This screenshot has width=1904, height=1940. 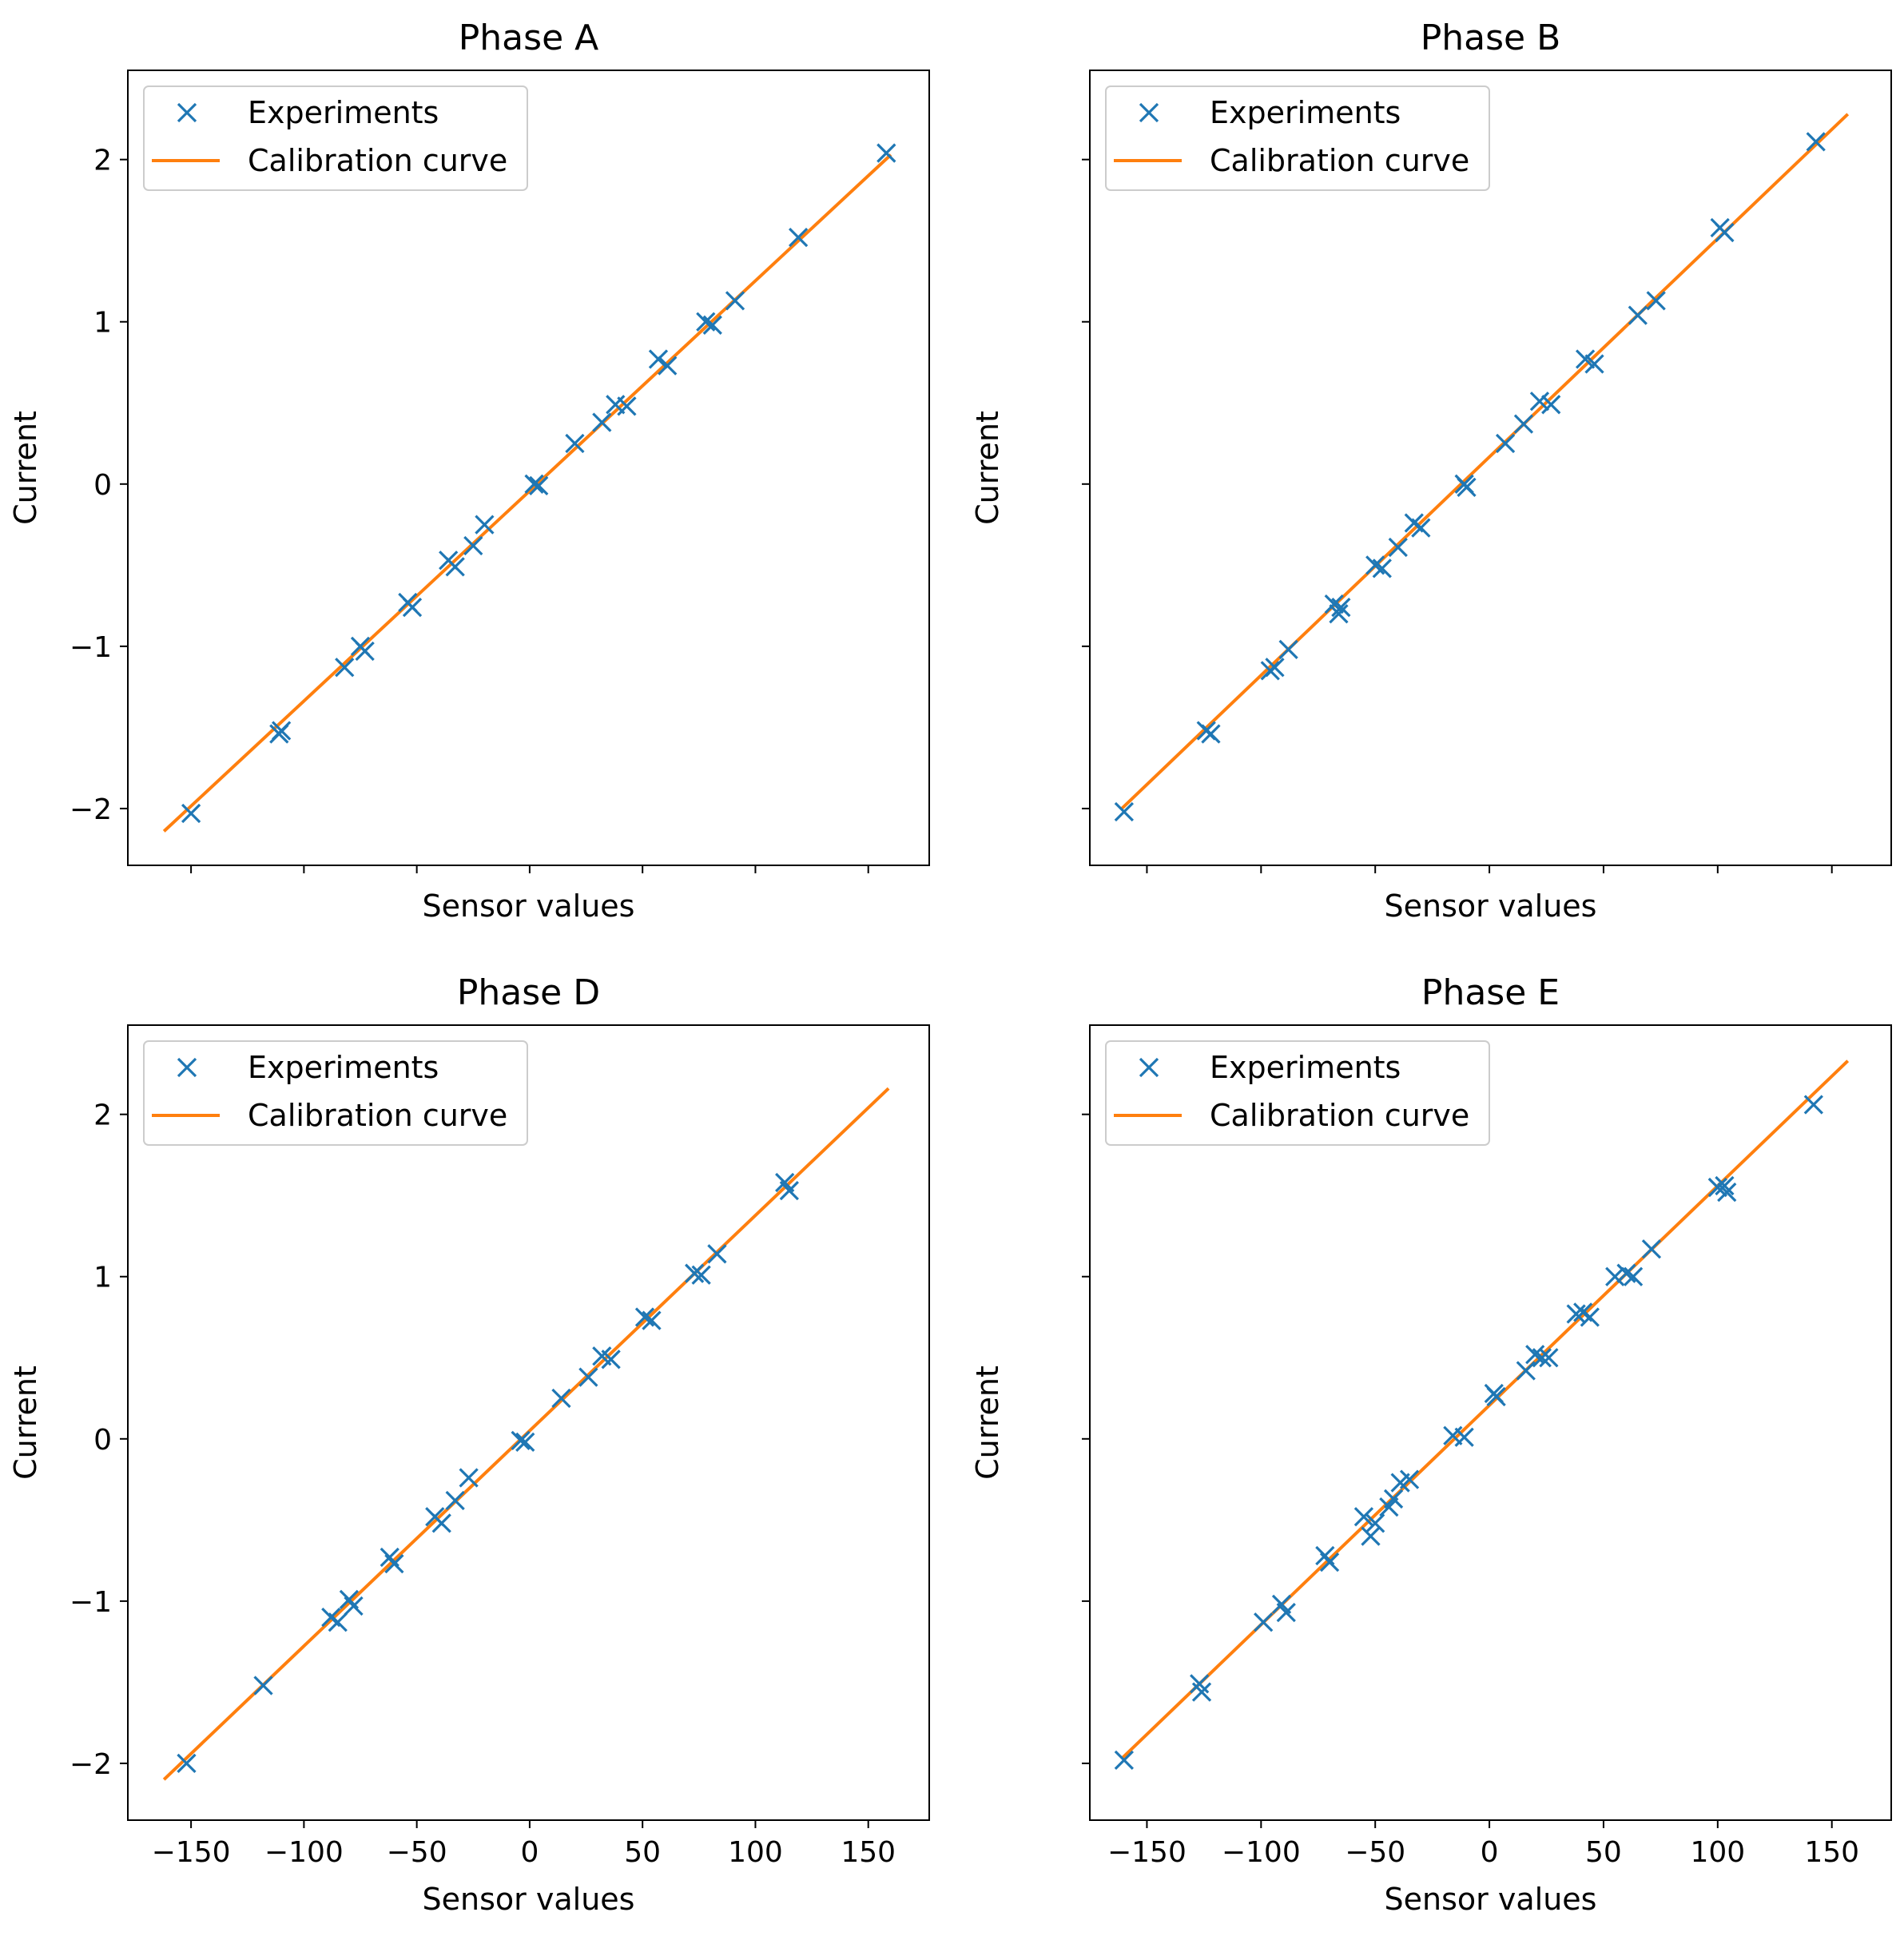 I want to click on subplot-title: Phase B, so click(x=1491, y=38).